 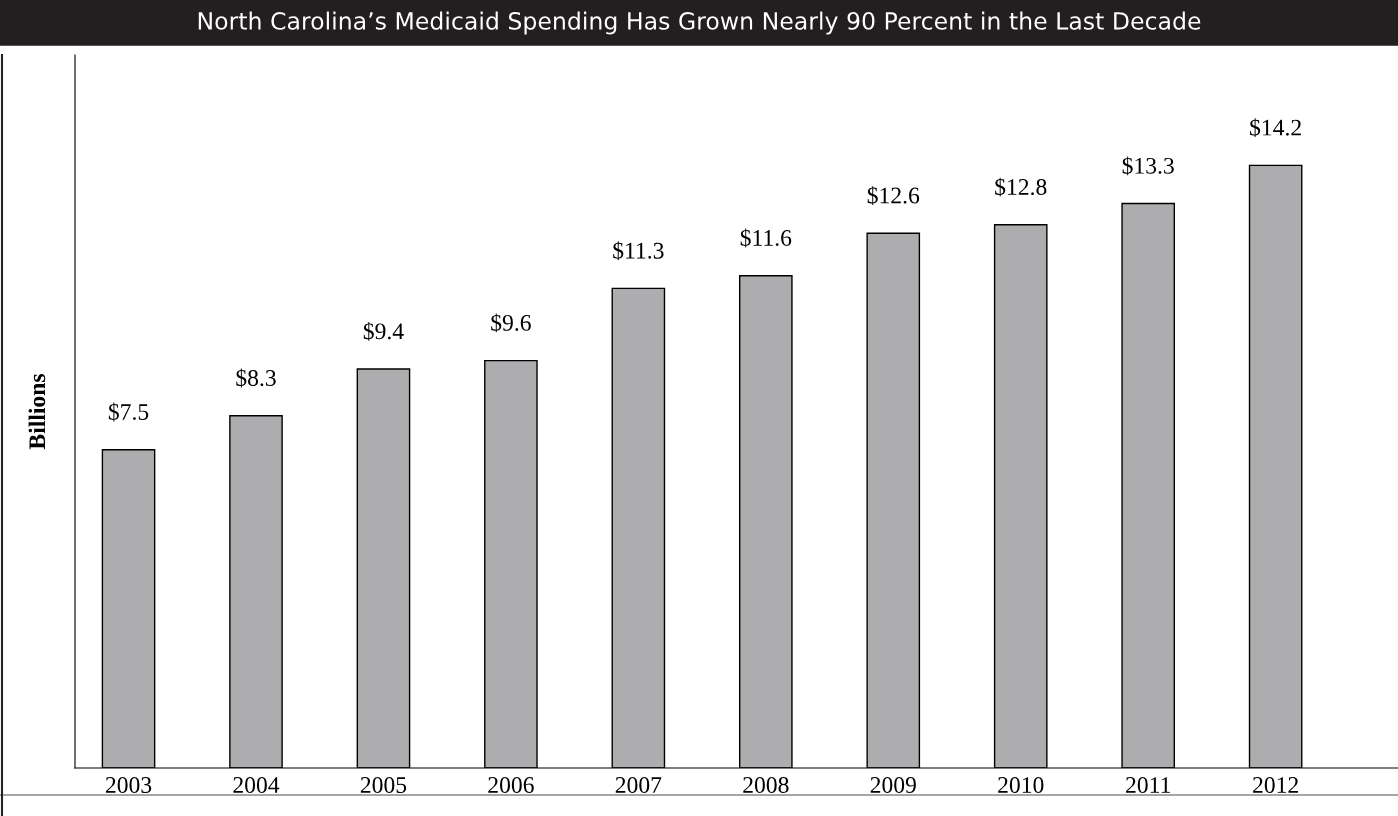 I want to click on data-label: $9.6, so click(x=511, y=323).